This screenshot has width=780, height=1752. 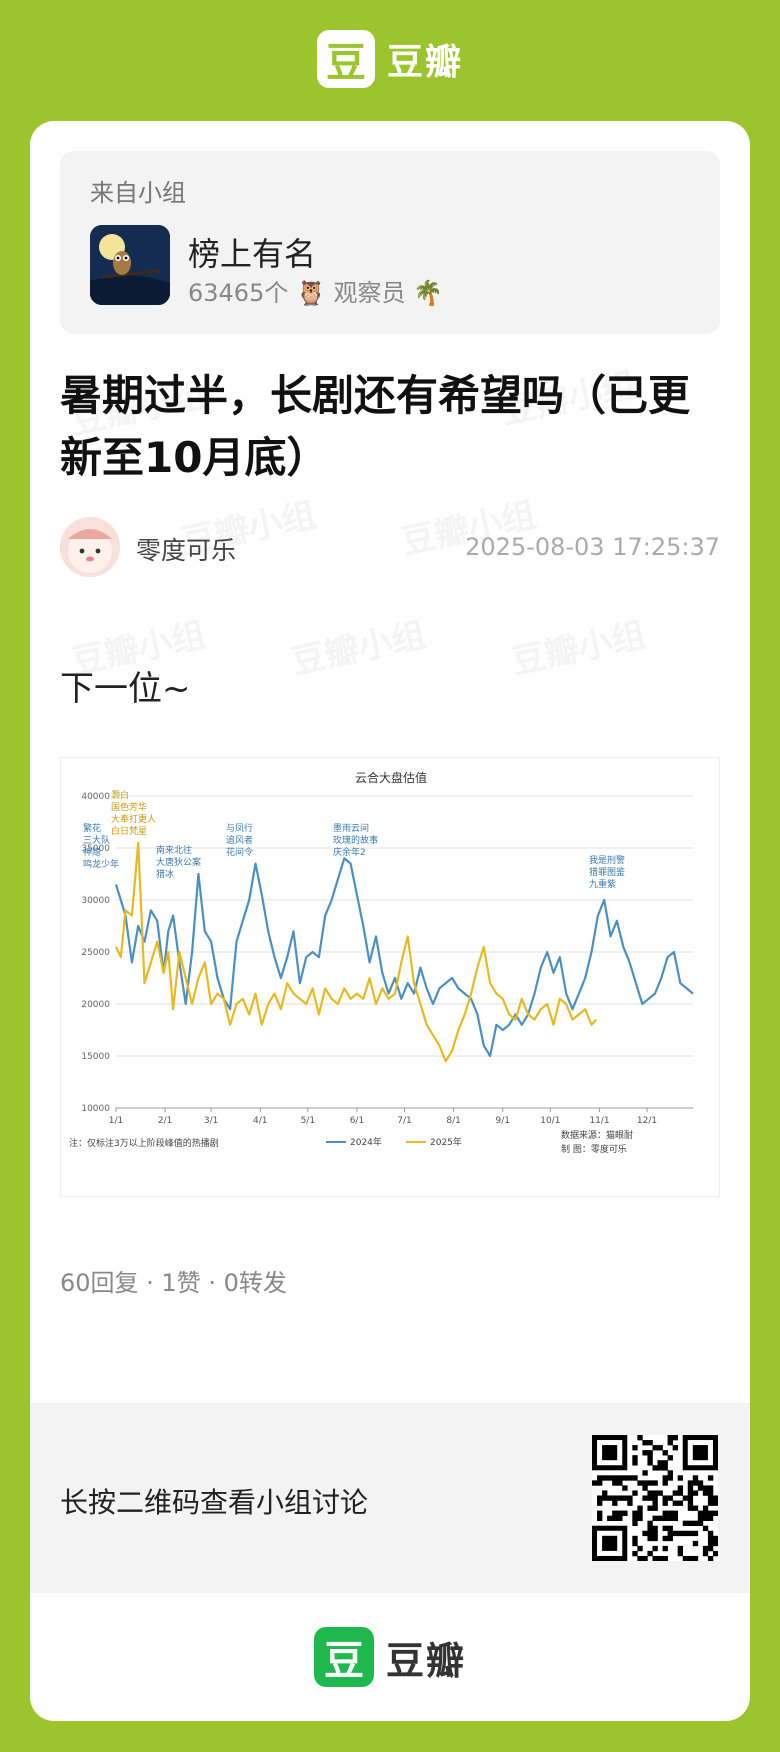 I want to click on post-timestamp: 2025-08-03 17:25:37, so click(x=592, y=547).